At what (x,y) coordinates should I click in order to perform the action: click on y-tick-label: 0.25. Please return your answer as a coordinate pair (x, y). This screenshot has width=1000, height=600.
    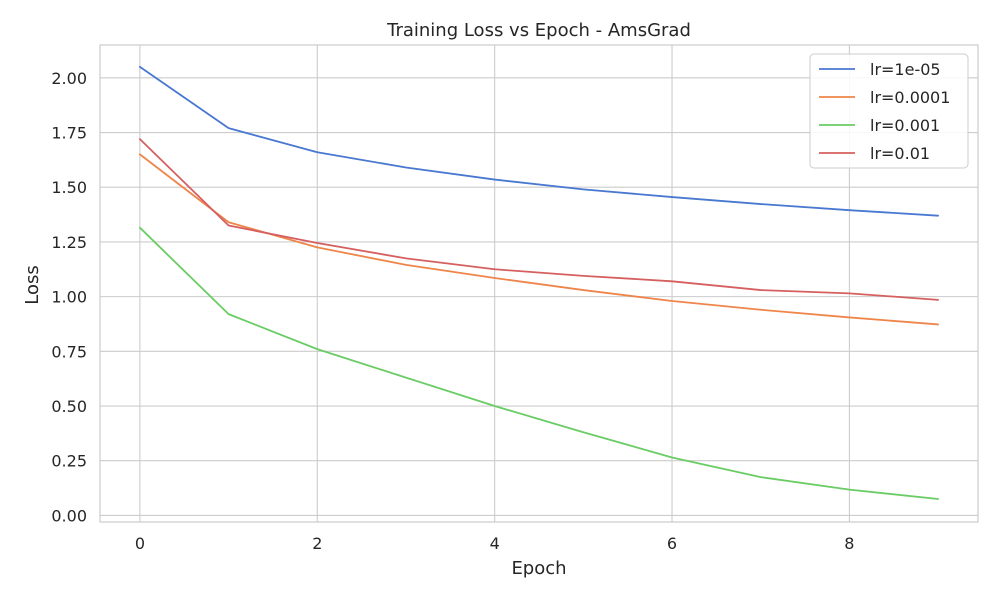
    Looking at the image, I should click on (69, 461).